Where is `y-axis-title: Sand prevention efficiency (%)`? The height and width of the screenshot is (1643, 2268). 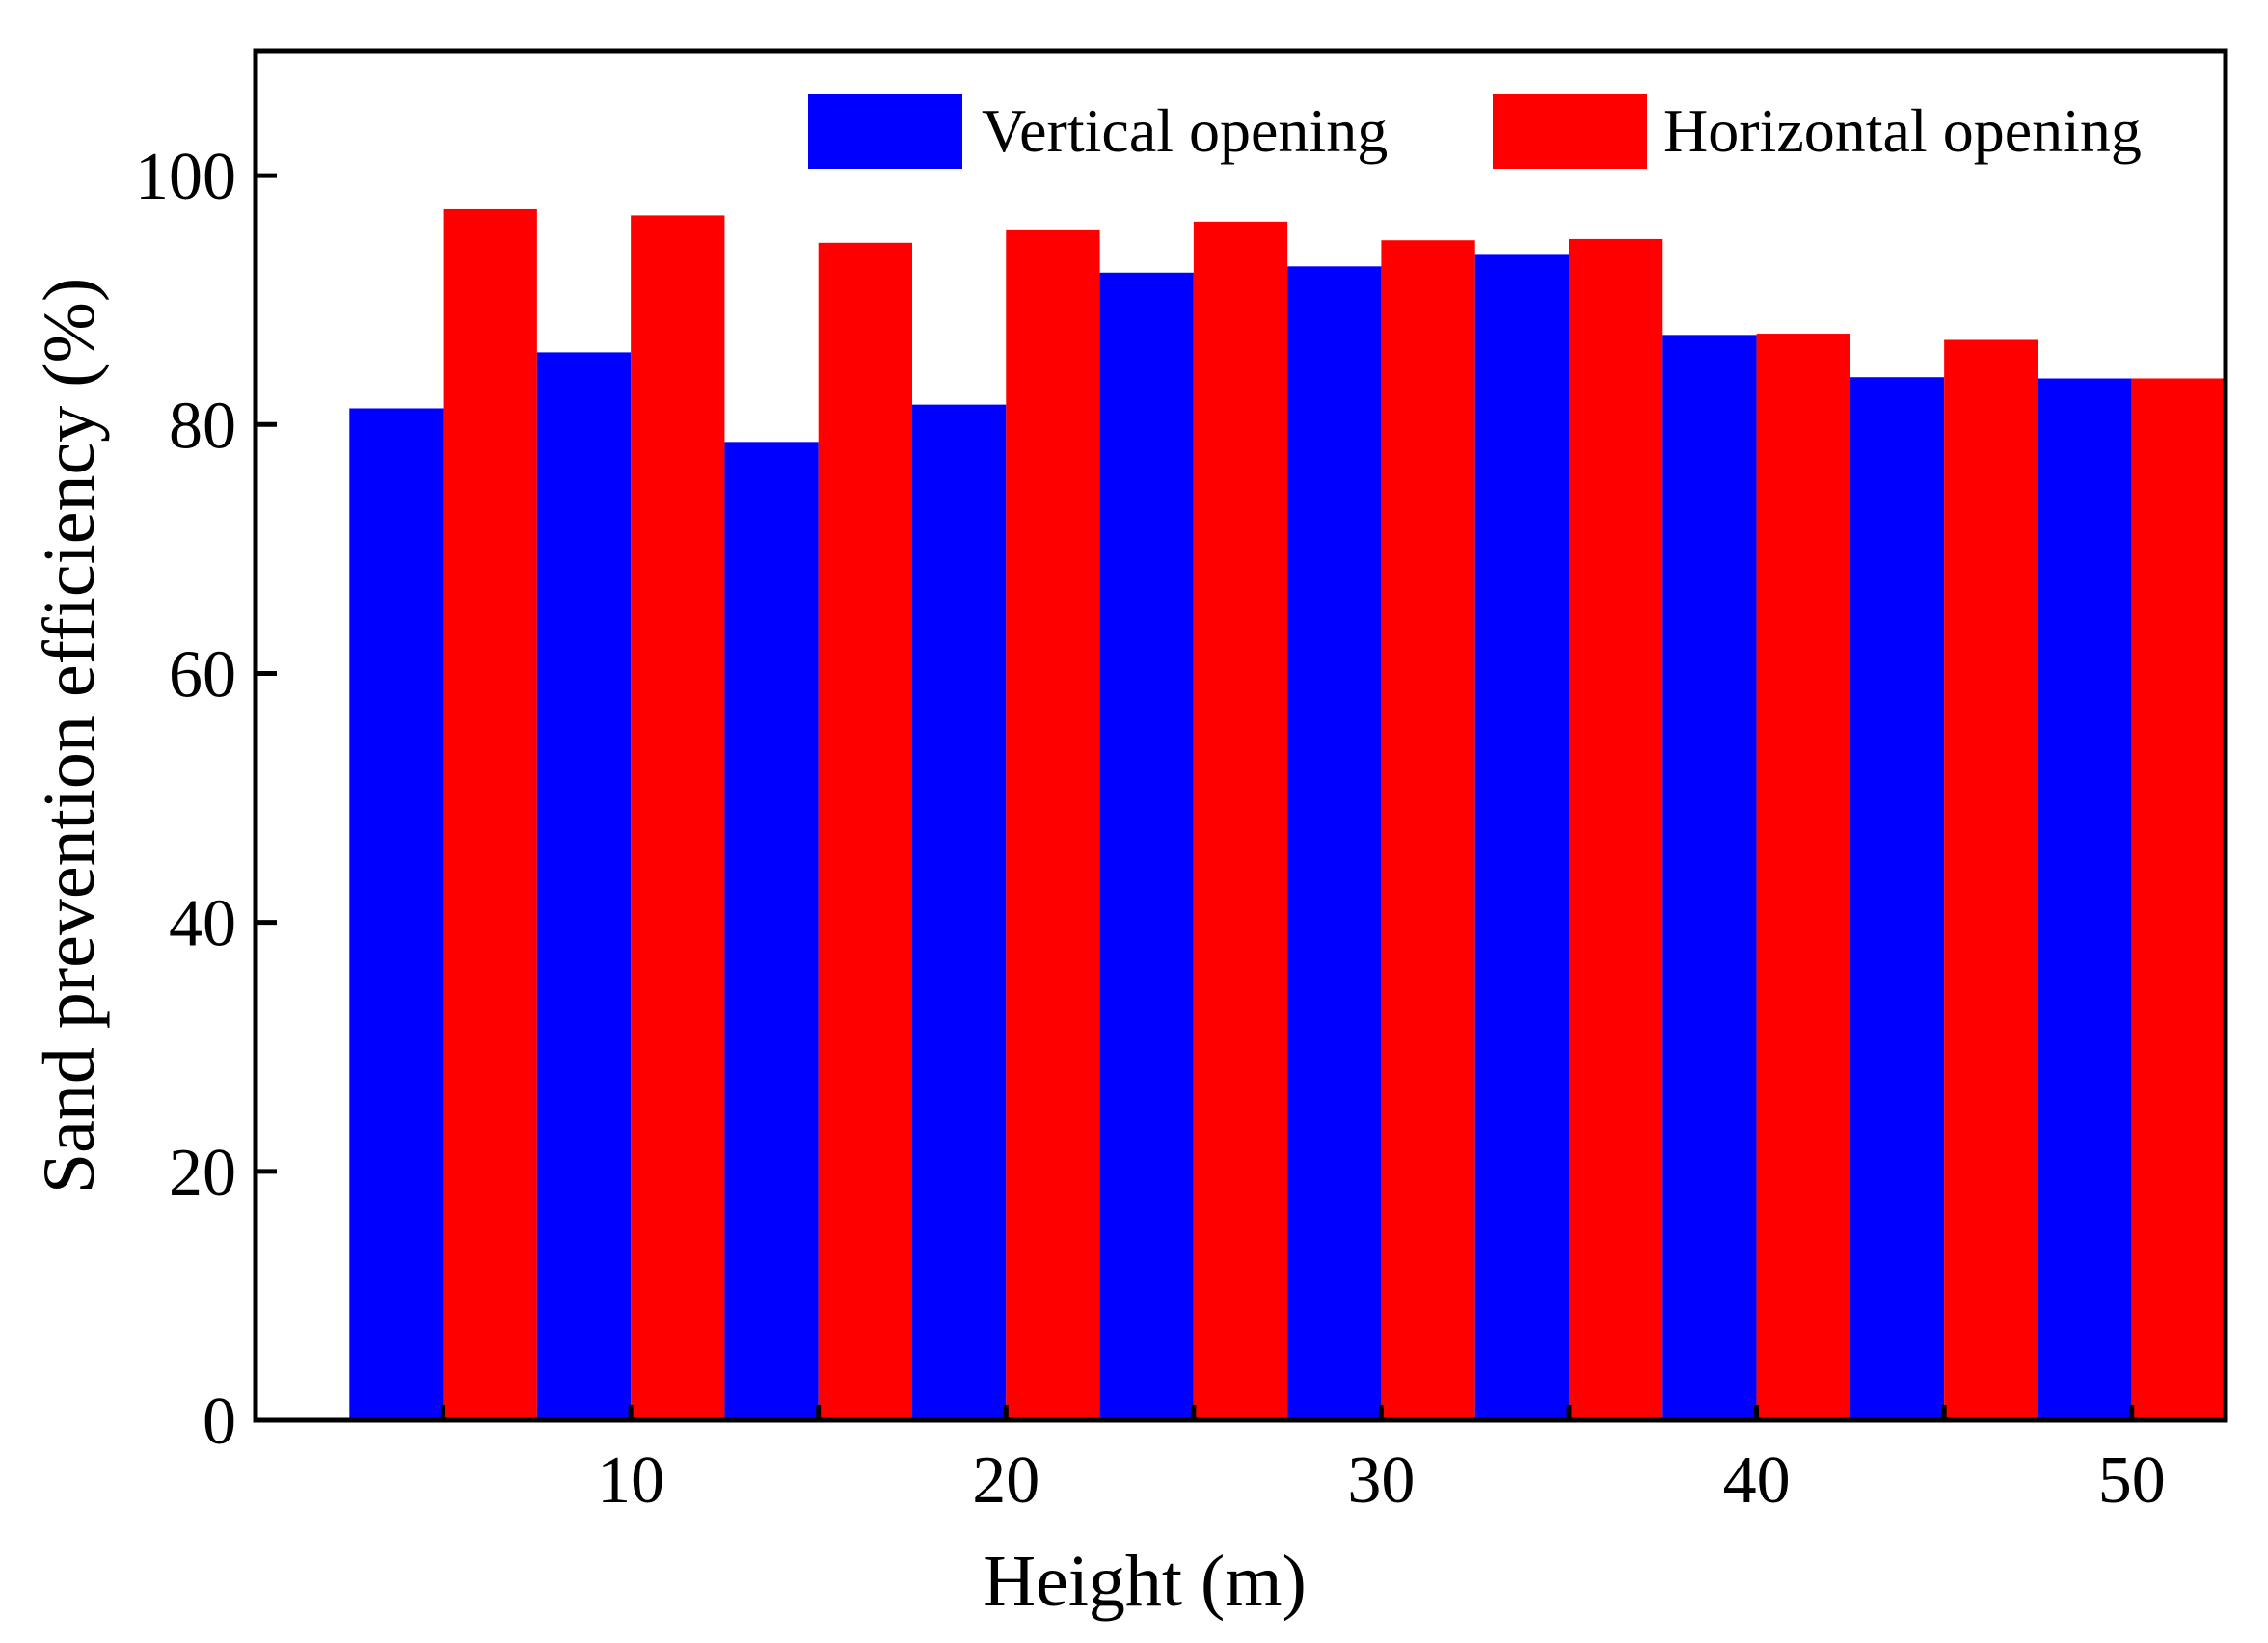
y-axis-title: Sand prevention efficiency (%) is located at coordinates (69, 736).